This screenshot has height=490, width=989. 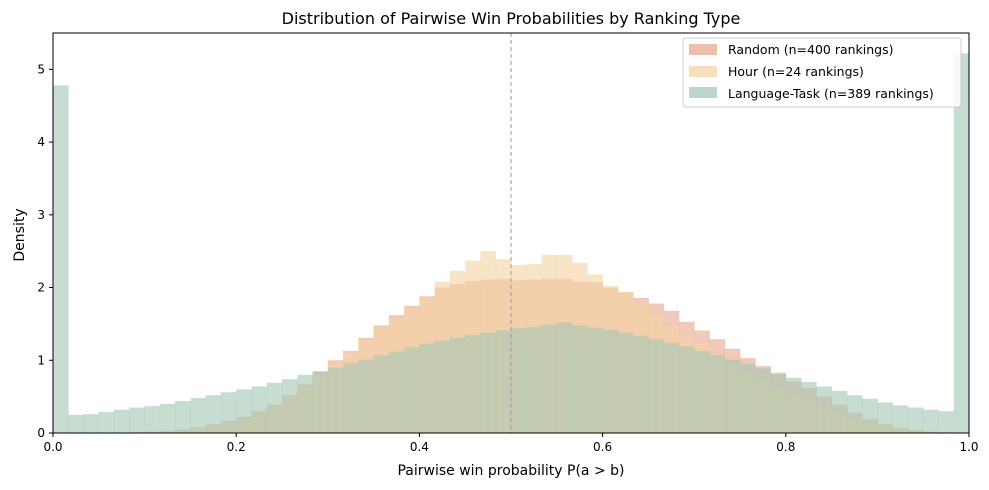 I want to click on x-tick-label: 0.6, so click(x=602, y=447).